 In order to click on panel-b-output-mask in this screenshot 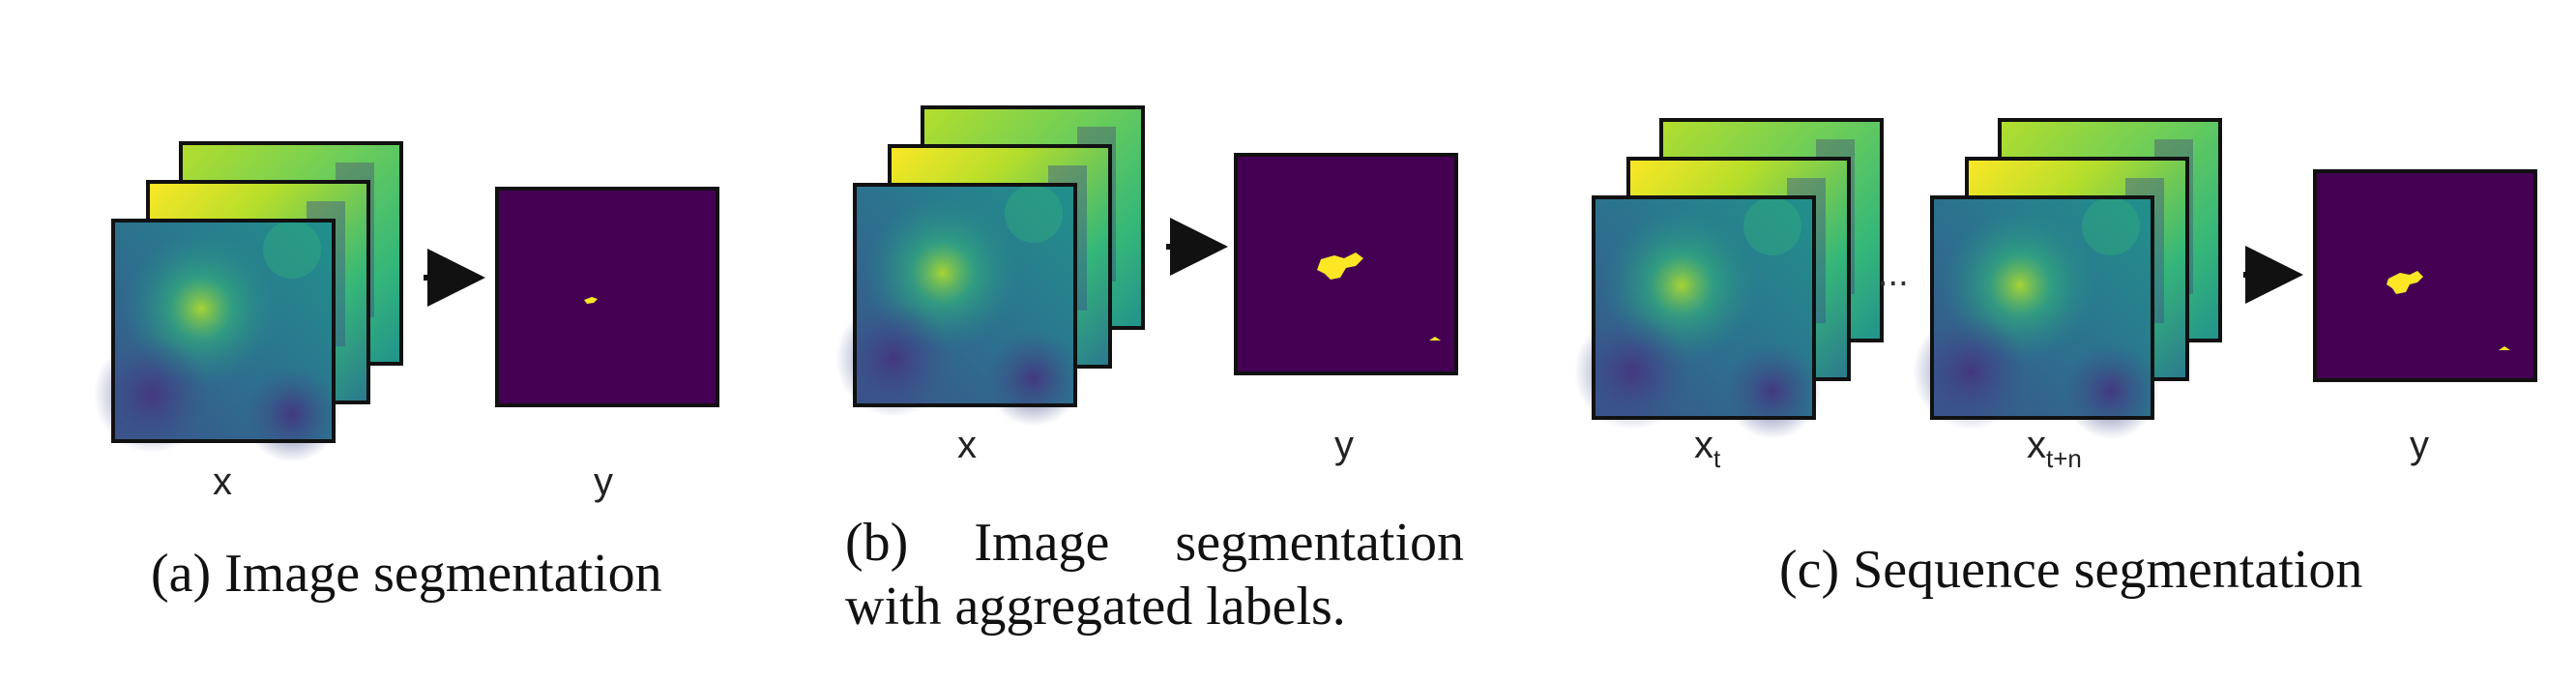, I will do `click(1346, 264)`.